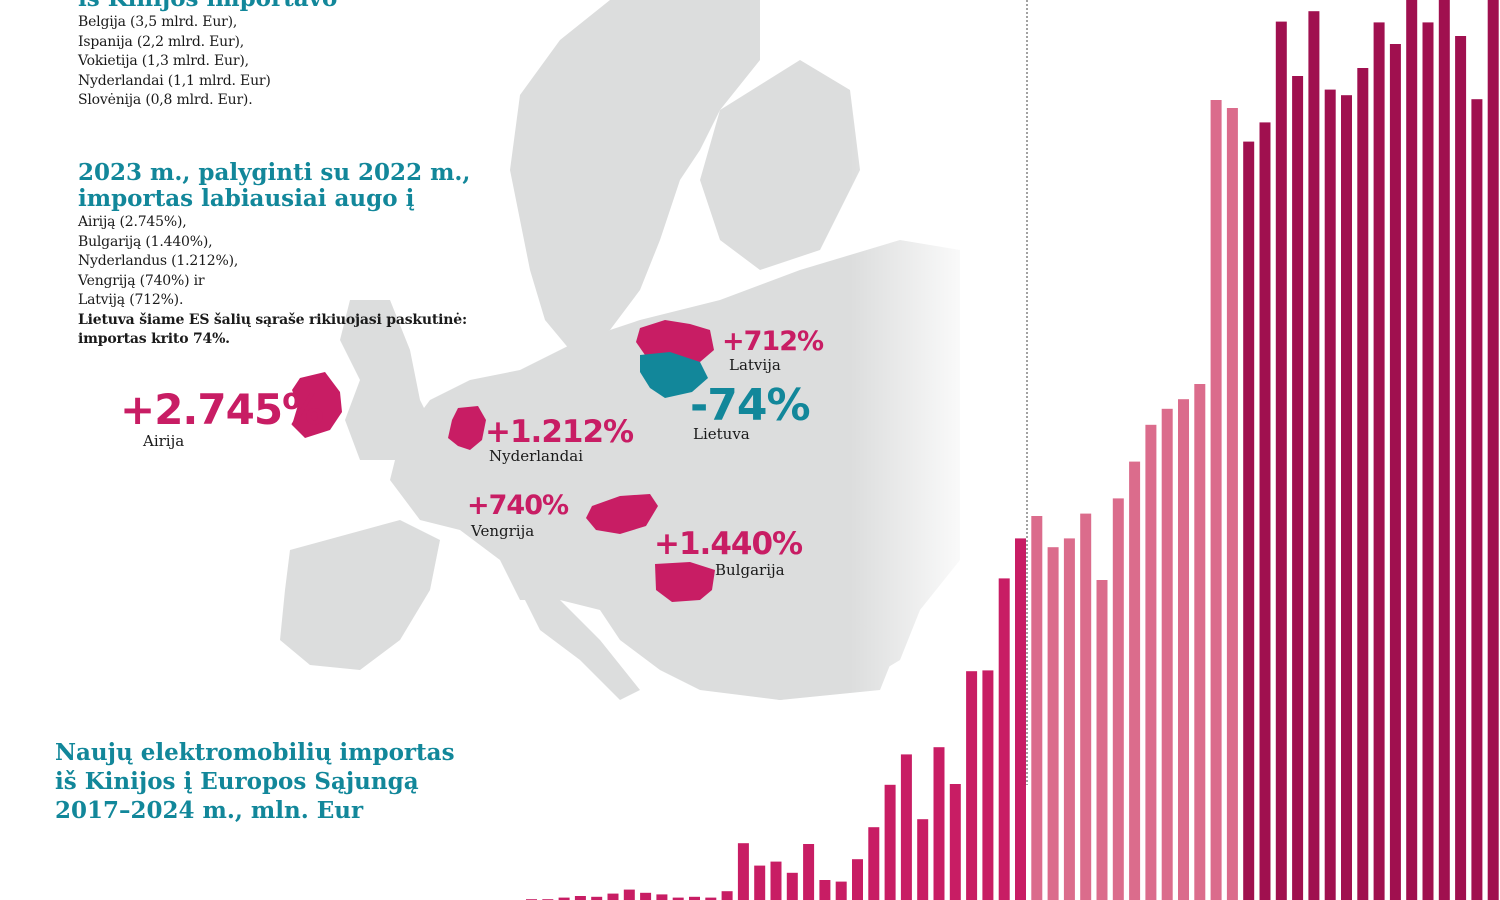  I want to click on list-item: Slovėnija (0,8 mlrd. Eur)., so click(165, 100).